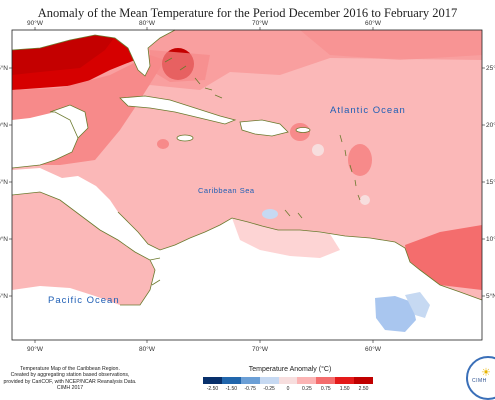 The image size is (495, 400). What do you see at coordinates (486, 373) in the screenshot?
I see `sun-icon: ☀` at bounding box center [486, 373].